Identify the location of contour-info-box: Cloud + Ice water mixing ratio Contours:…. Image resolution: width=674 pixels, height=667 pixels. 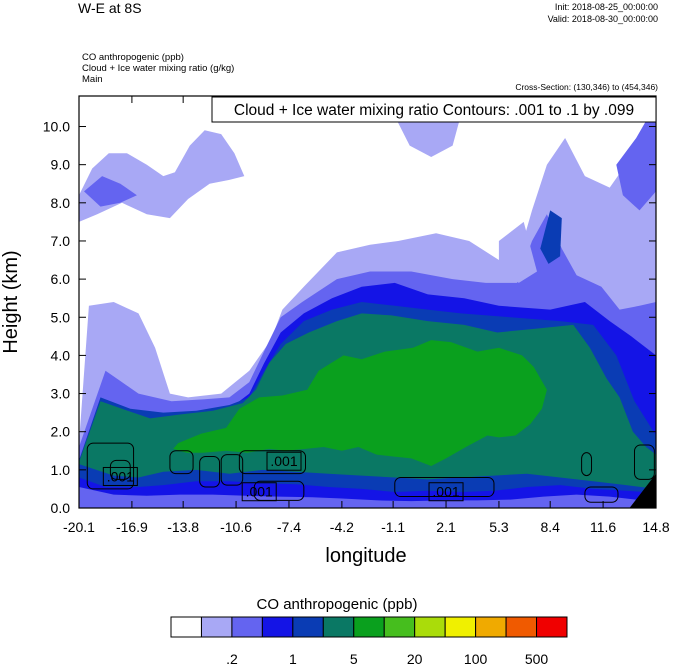
(434, 109).